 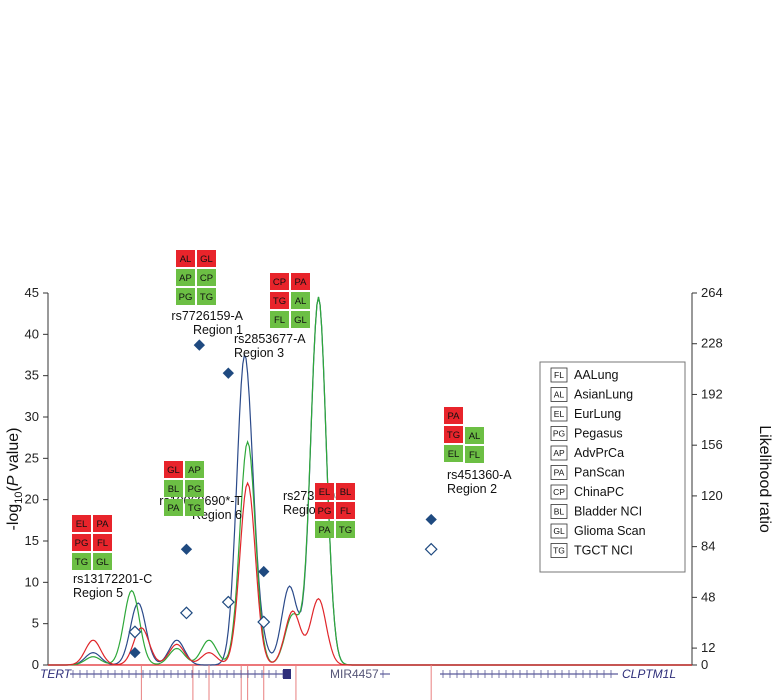 What do you see at coordinates (358, 674) in the screenshot?
I see `gene-track: TERT MIR4457 CLPTM1L` at bounding box center [358, 674].